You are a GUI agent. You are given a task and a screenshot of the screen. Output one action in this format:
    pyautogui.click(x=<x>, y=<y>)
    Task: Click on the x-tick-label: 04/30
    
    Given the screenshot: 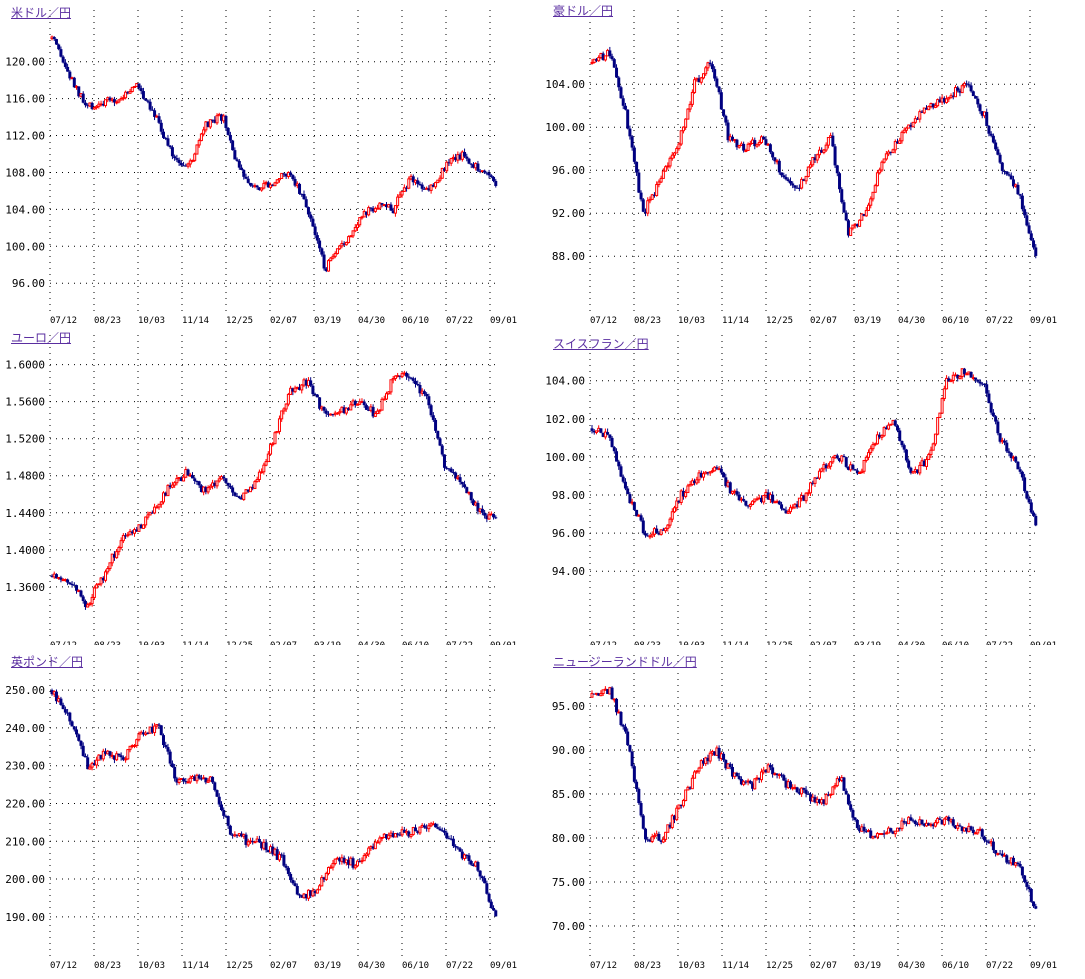 What is the action you would take?
    pyautogui.click(x=911, y=320)
    